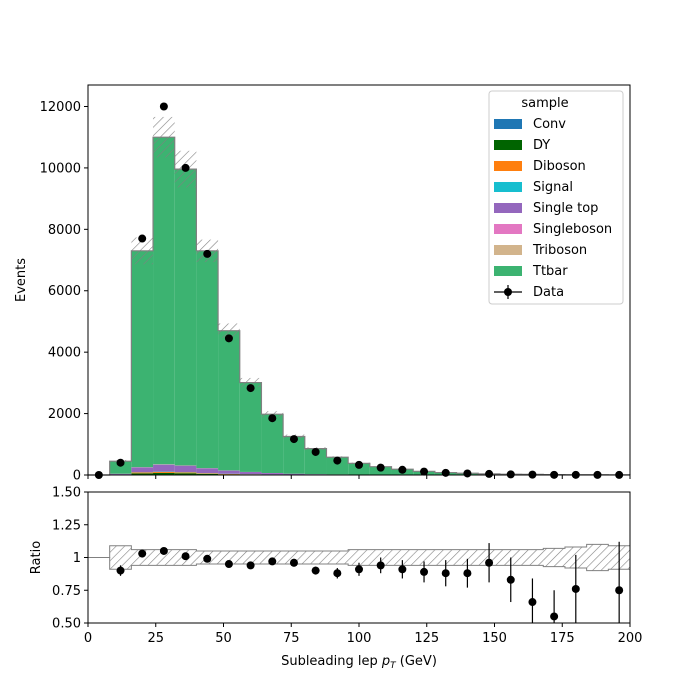 The height and width of the screenshot is (700, 700). What do you see at coordinates (88, 638) in the screenshot?
I see `x-tick-label: 0` at bounding box center [88, 638].